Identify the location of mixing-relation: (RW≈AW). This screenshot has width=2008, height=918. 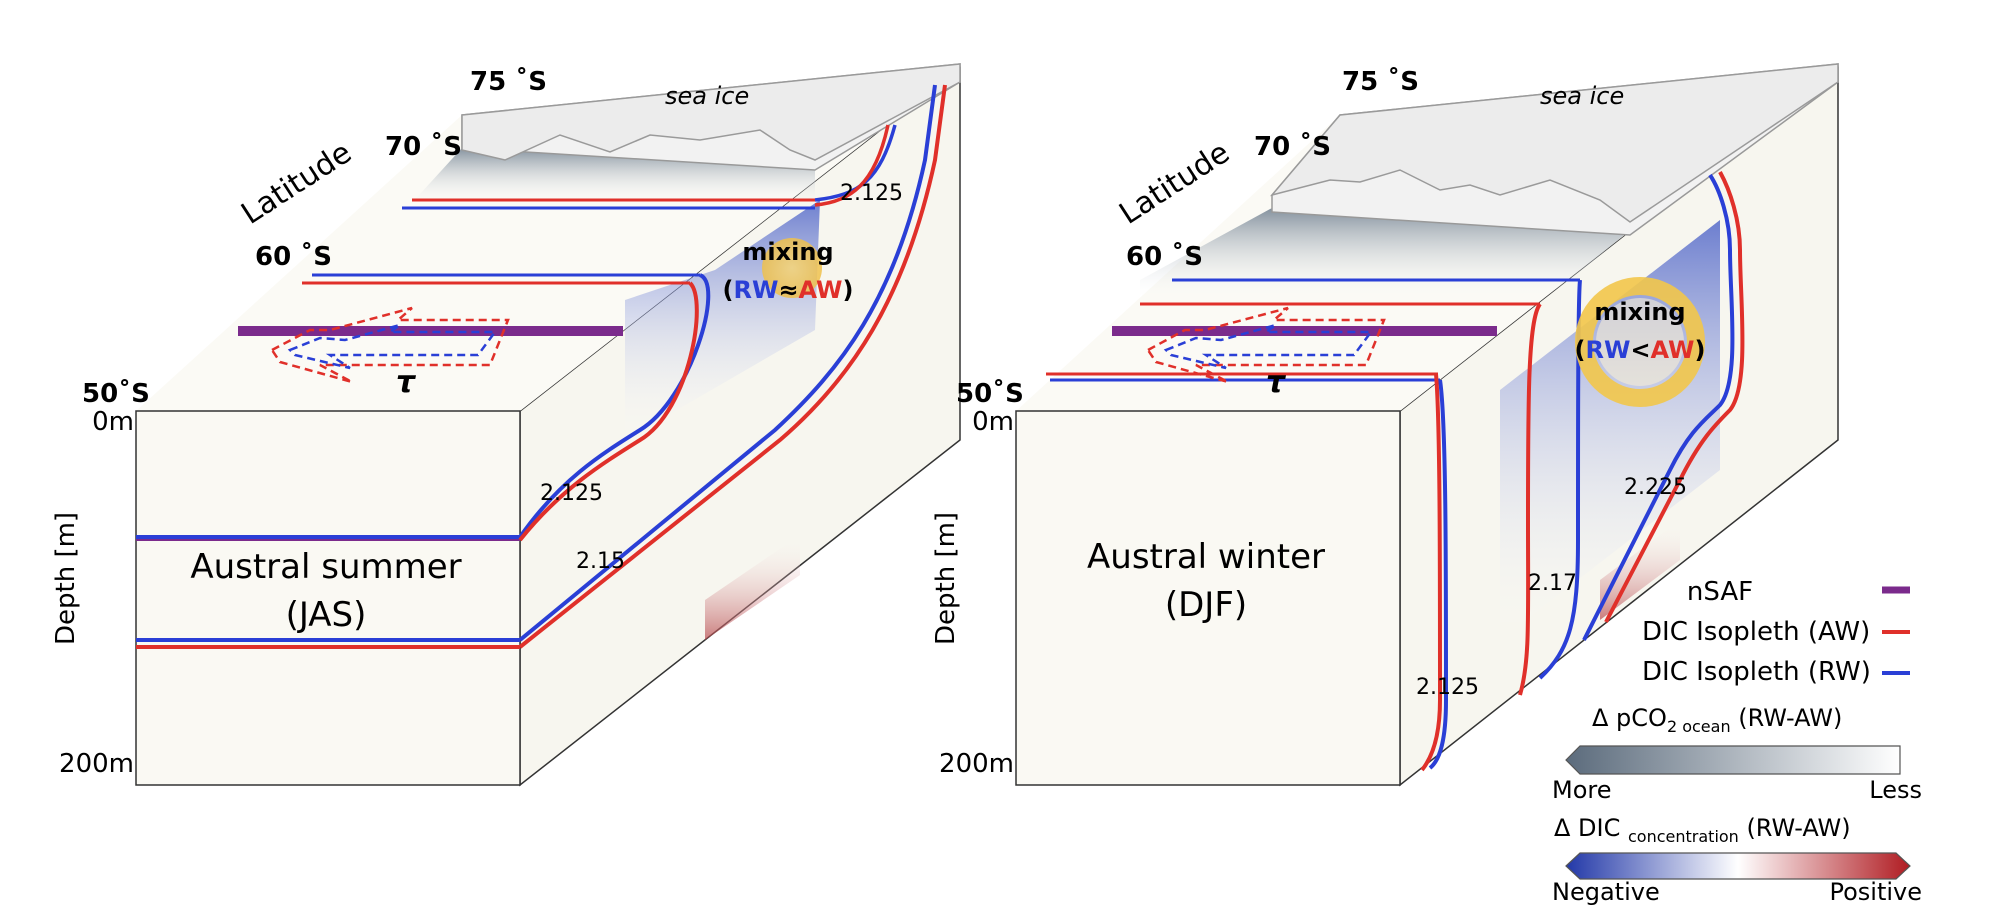
(788, 290).